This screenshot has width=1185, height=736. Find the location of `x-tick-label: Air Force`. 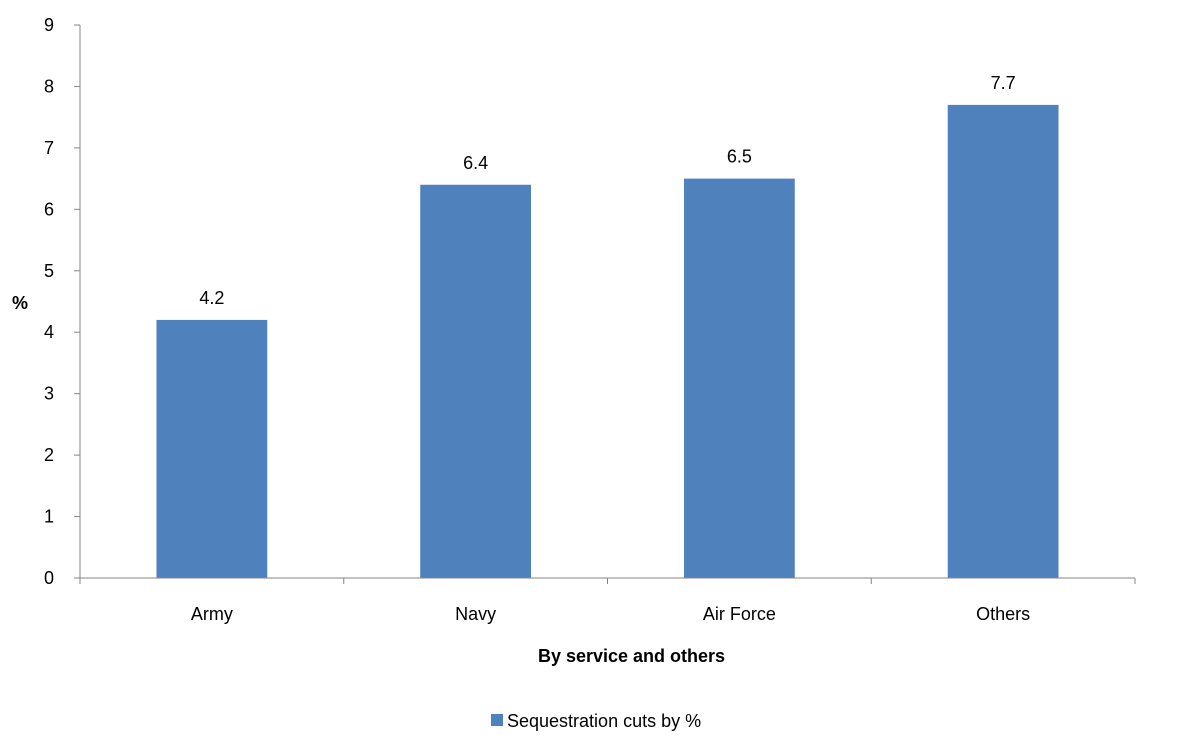

x-tick-label: Air Force is located at coordinates (739, 614).